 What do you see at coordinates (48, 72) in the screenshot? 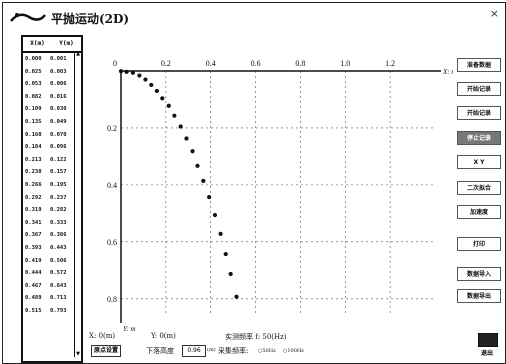
I see `table-row: 0.025 0.003` at bounding box center [48, 72].